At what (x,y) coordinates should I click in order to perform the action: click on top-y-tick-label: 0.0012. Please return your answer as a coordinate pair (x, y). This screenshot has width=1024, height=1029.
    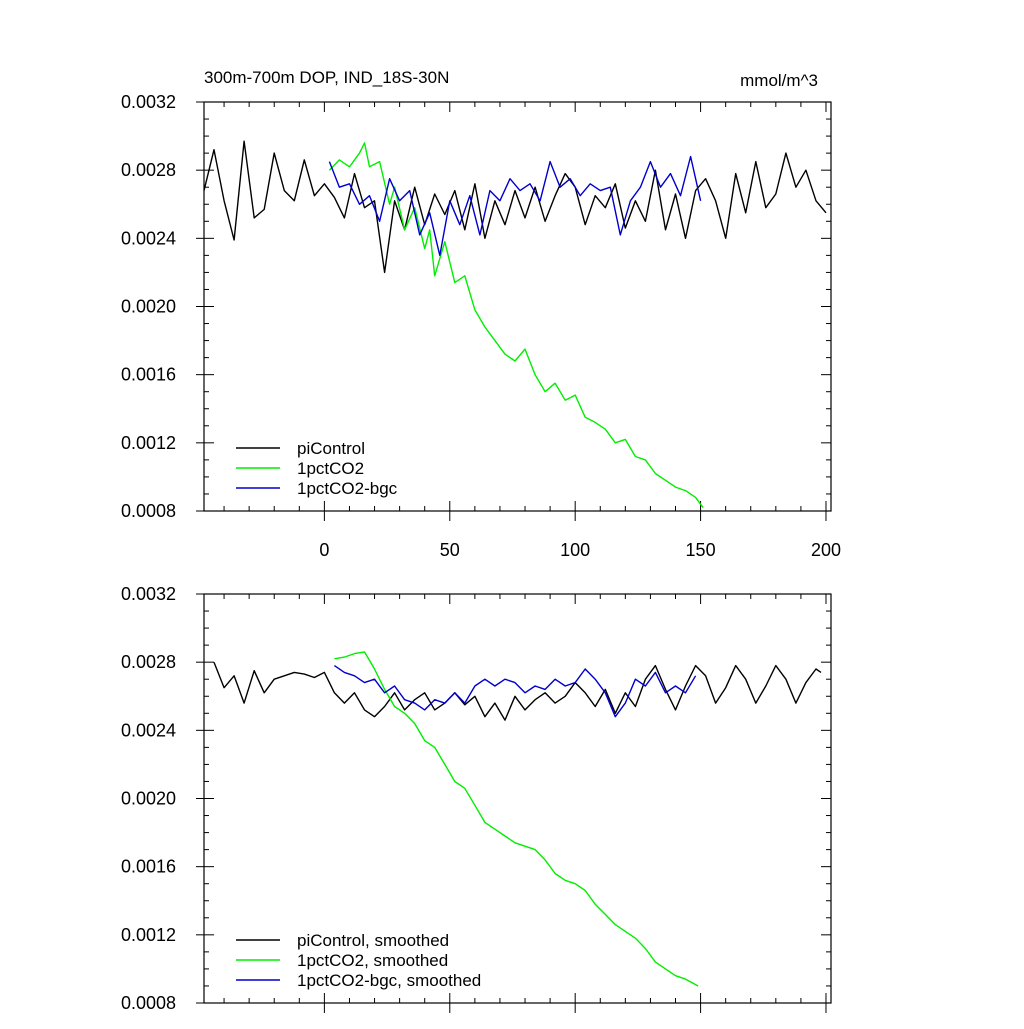
    Looking at the image, I should click on (148, 443).